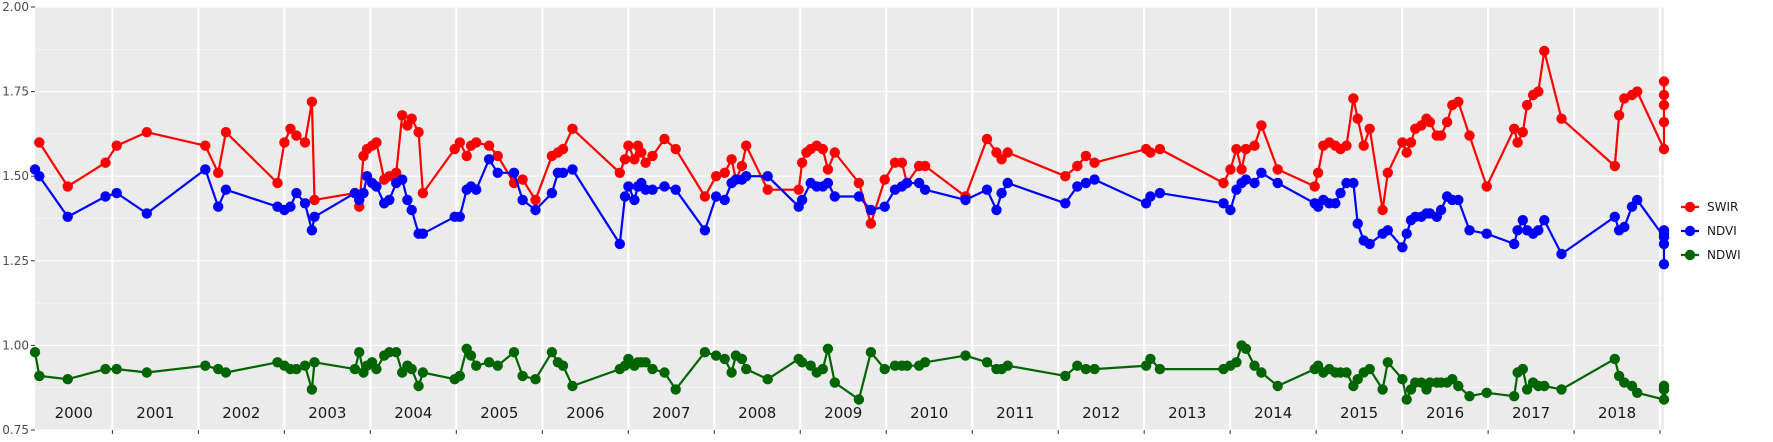 The image size is (1773, 442). What do you see at coordinates (757, 413) in the screenshot?
I see `year-label: 2008` at bounding box center [757, 413].